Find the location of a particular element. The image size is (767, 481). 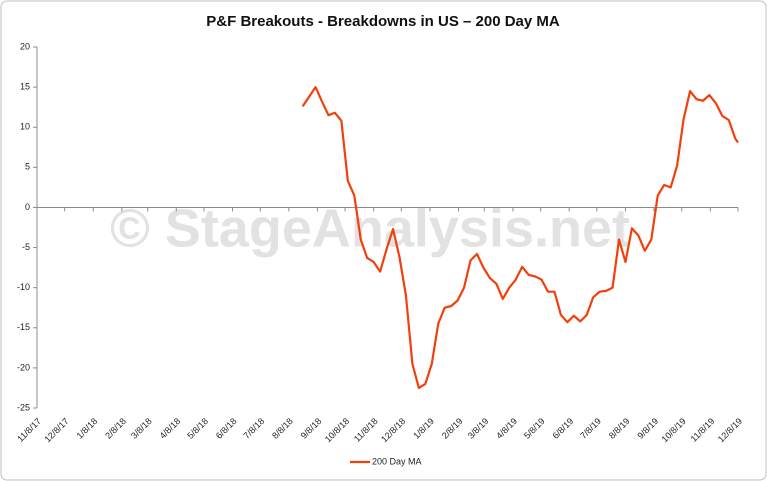

y-tick-label: -25 is located at coordinates (23, 407).